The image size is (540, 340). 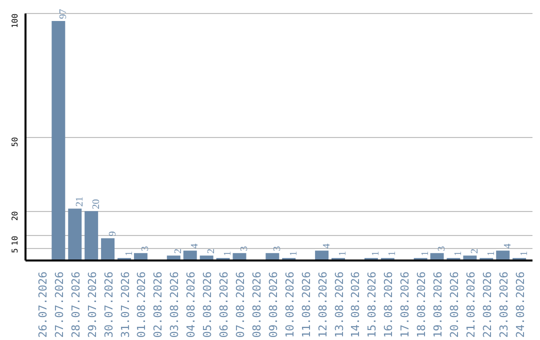 I want to click on y-tick-label: 5, so click(x=15, y=250).